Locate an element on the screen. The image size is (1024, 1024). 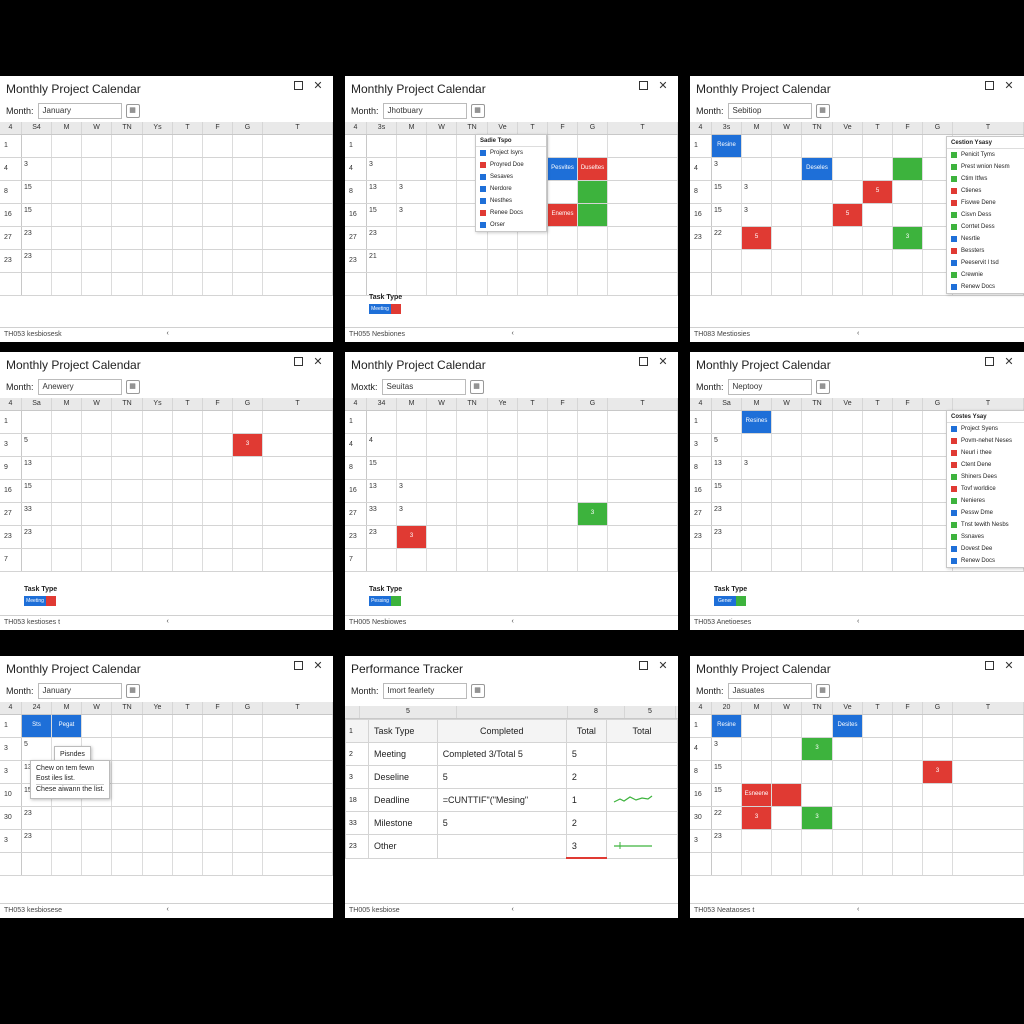
table-cell: =CUNTTIF"("Mesing" is located at coordinates (501, 800).